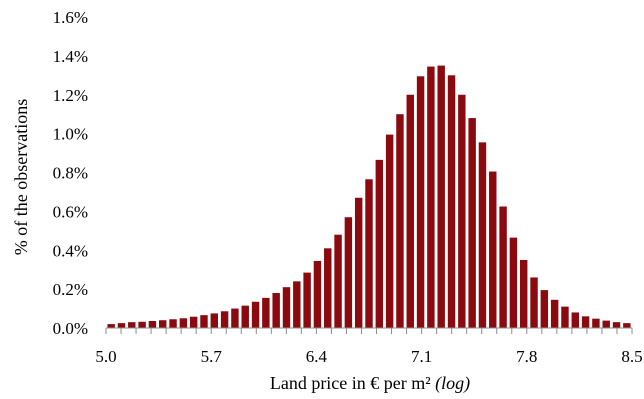 This screenshot has height=399, width=644. I want to click on y-tick-label: 1.0%, so click(70, 134).